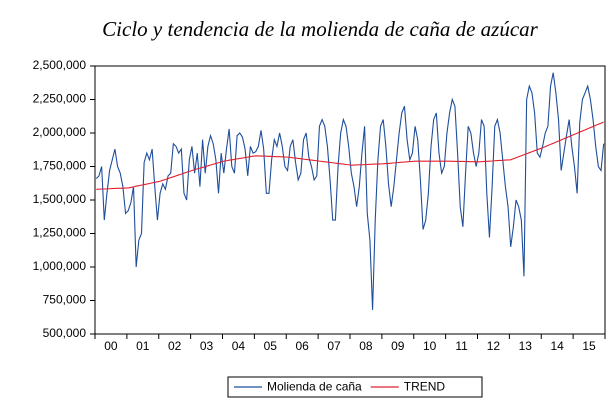 This screenshot has height=402, width=615. I want to click on y-tick-label: 1,500,000, so click(60, 199).